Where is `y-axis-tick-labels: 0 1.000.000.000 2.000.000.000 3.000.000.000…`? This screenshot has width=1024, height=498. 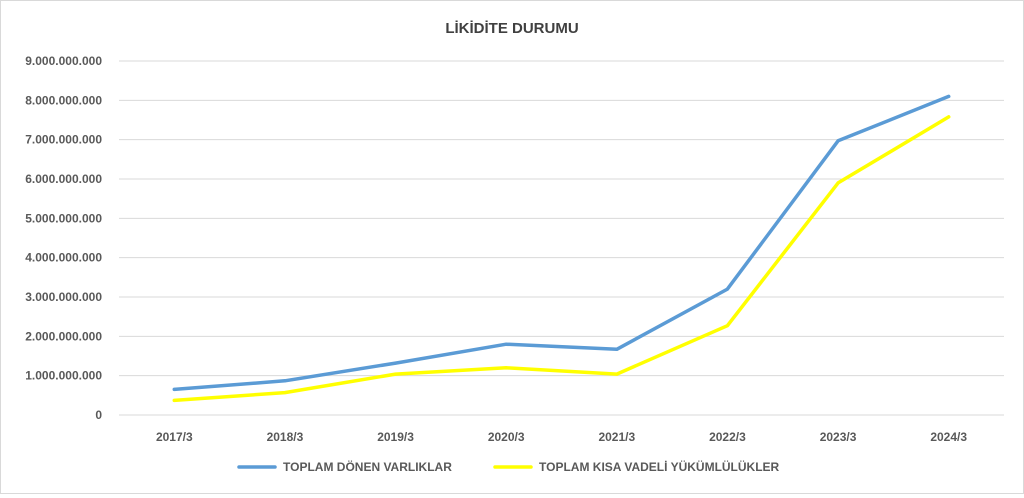
y-axis-tick-labels: 0 1.000.000.000 2.000.000.000 3.000.000.000… is located at coordinates (63, 238).